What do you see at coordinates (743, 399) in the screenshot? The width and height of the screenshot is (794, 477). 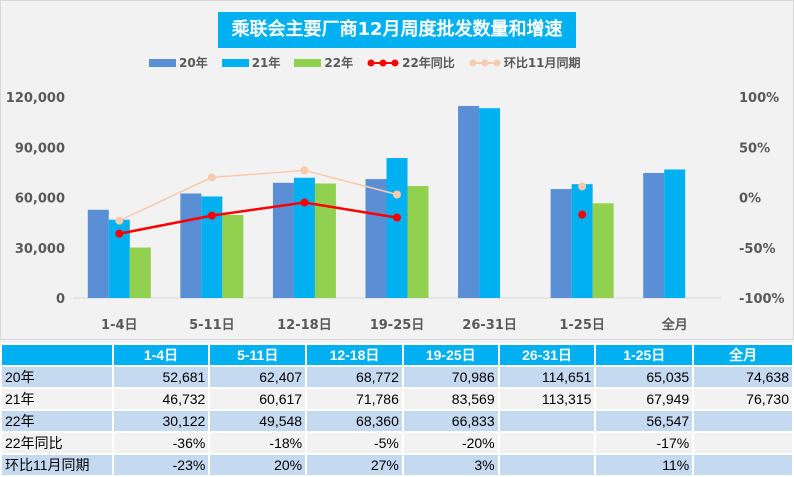 I see `table-cell: 76,730` at bounding box center [743, 399].